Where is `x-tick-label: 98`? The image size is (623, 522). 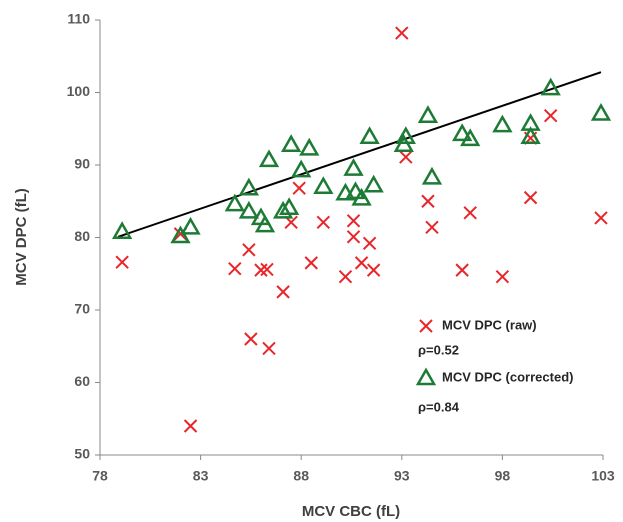
x-tick-label: 98 is located at coordinates (503, 476).